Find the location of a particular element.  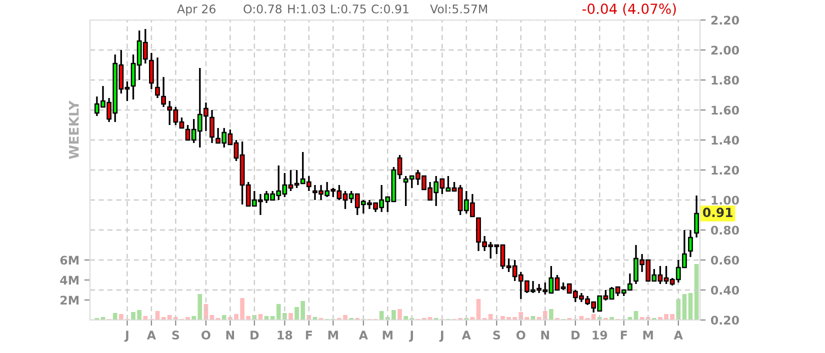

text: C:0.91 is located at coordinates (390, 9).